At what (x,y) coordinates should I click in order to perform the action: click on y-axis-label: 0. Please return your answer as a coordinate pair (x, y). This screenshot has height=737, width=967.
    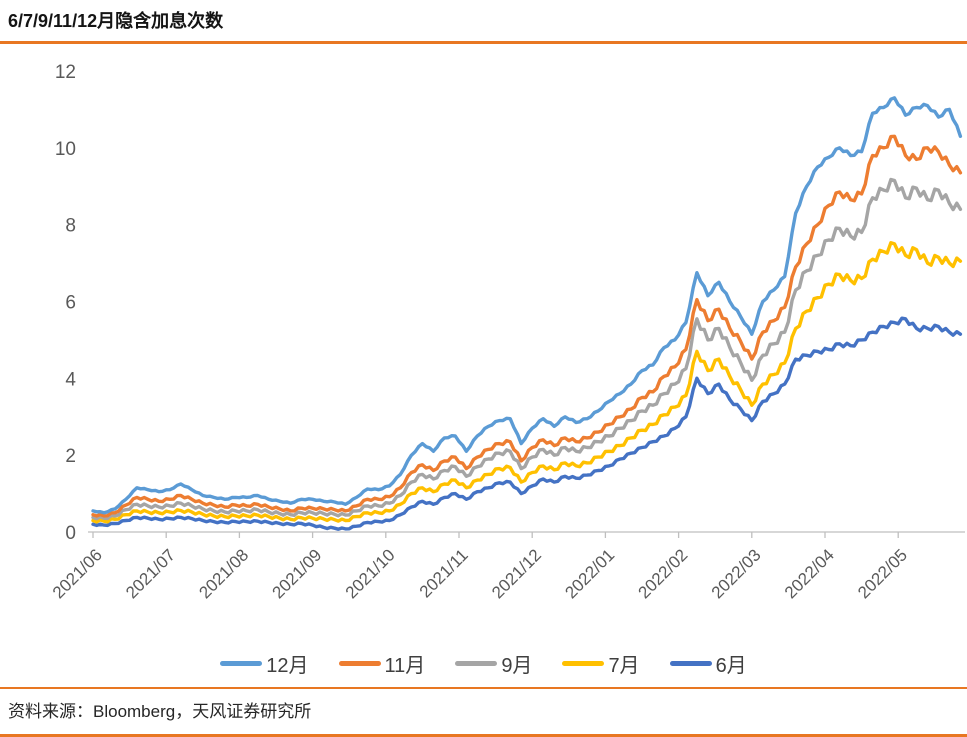
    Looking at the image, I should click on (70, 533).